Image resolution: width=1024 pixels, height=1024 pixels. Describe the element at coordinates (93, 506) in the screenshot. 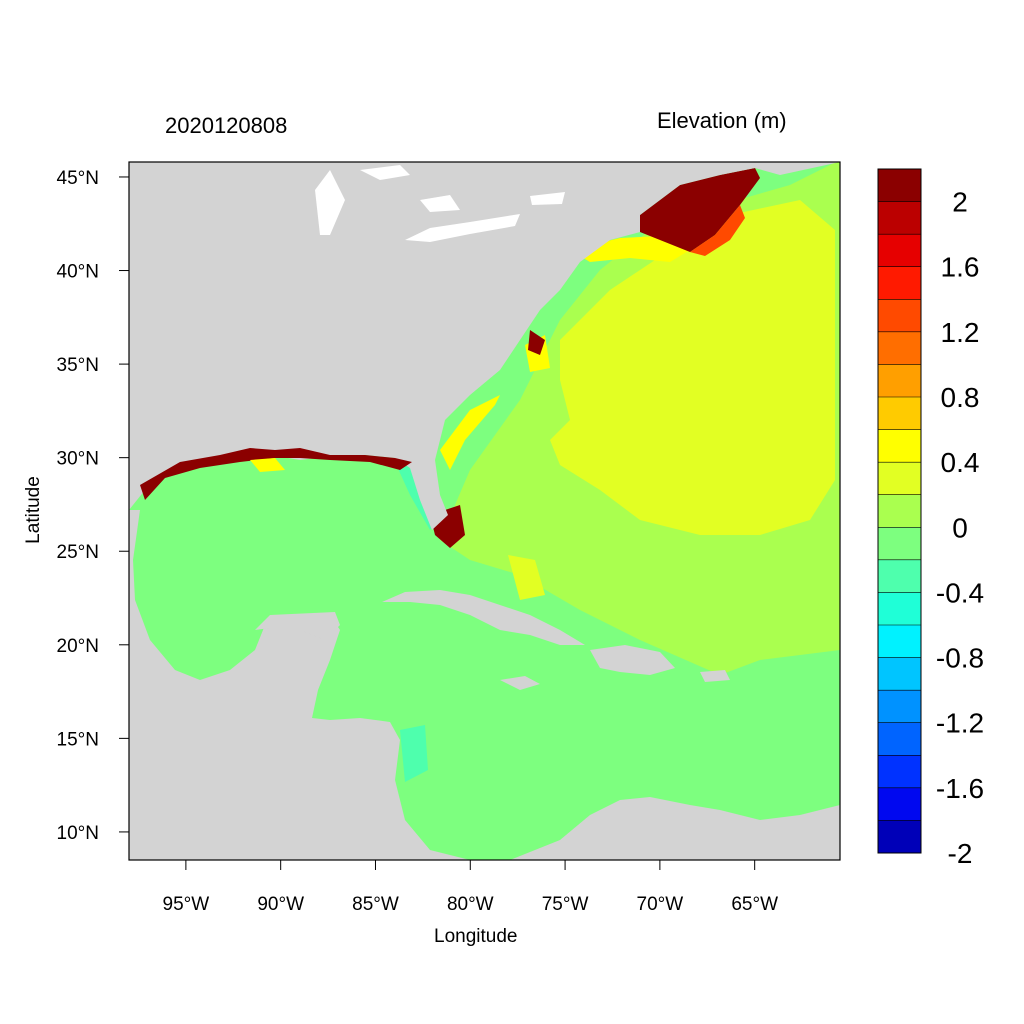

I see `latitude-ticks: 45°N 40°N 35°N 30°N 25°N 20°N 15°N 10°N` at that location.